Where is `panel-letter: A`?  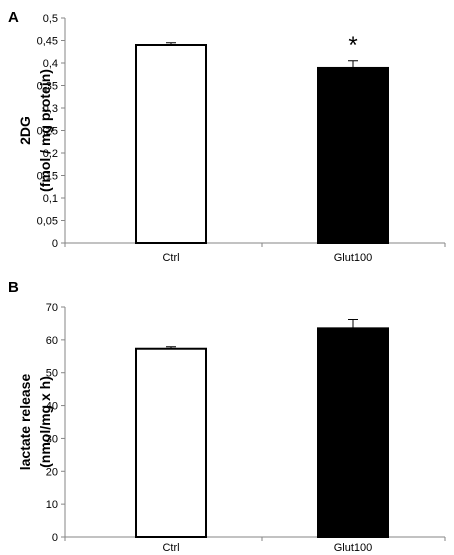
panel-letter: A is located at coordinates (13, 17).